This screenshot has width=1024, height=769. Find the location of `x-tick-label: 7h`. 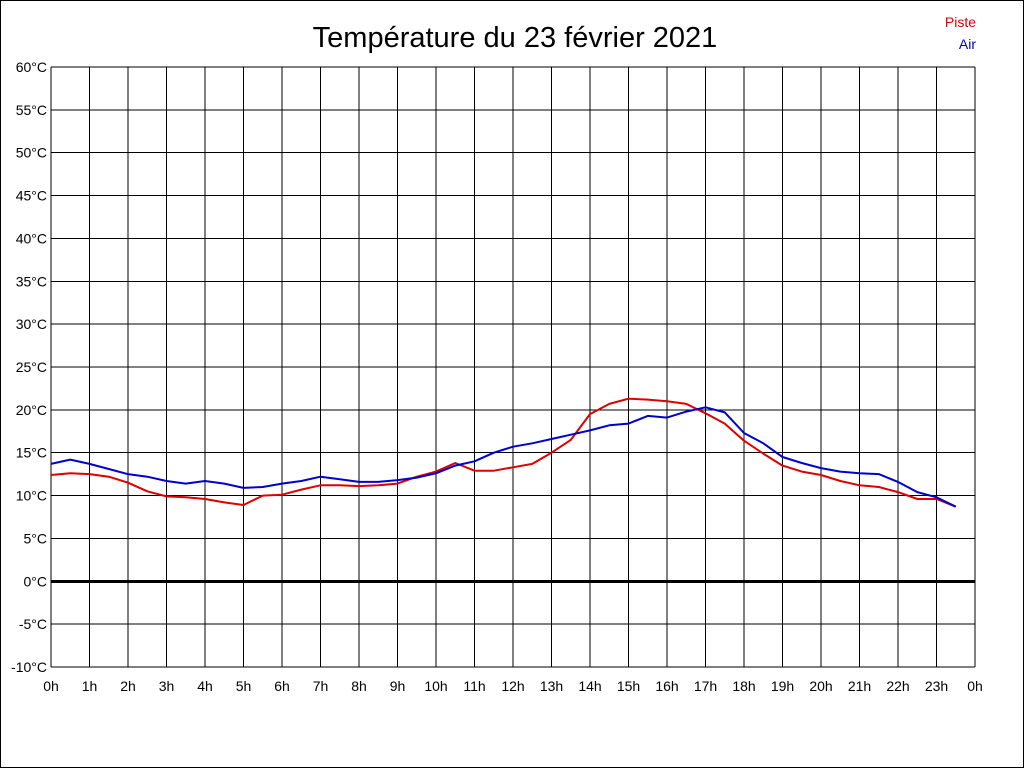

x-tick-label: 7h is located at coordinates (321, 686).